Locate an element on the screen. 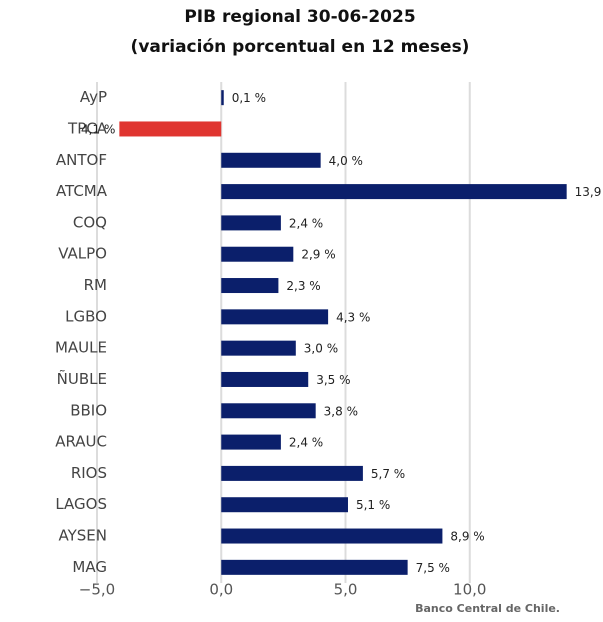  data-label: 4,0 % is located at coordinates (346, 161).